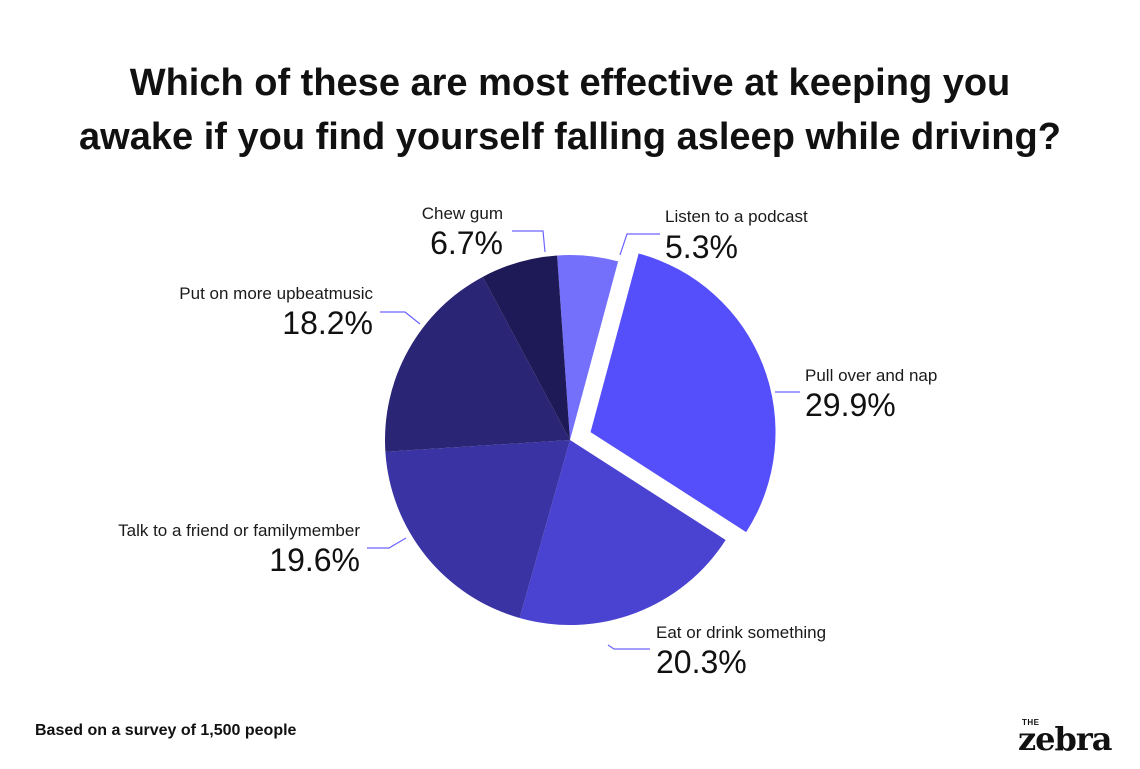 The image size is (1140, 769). Describe the element at coordinates (588, 347) in the screenshot. I see `pie-slice-listen-to-a-podcast` at that location.